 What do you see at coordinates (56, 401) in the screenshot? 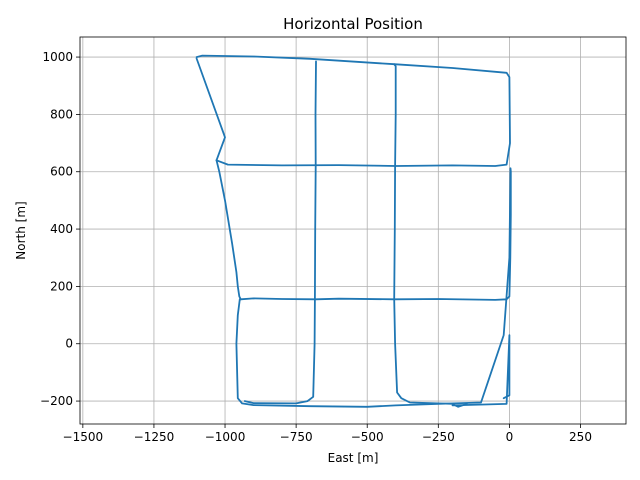
I see `y-tick-label: −200` at bounding box center [56, 401].